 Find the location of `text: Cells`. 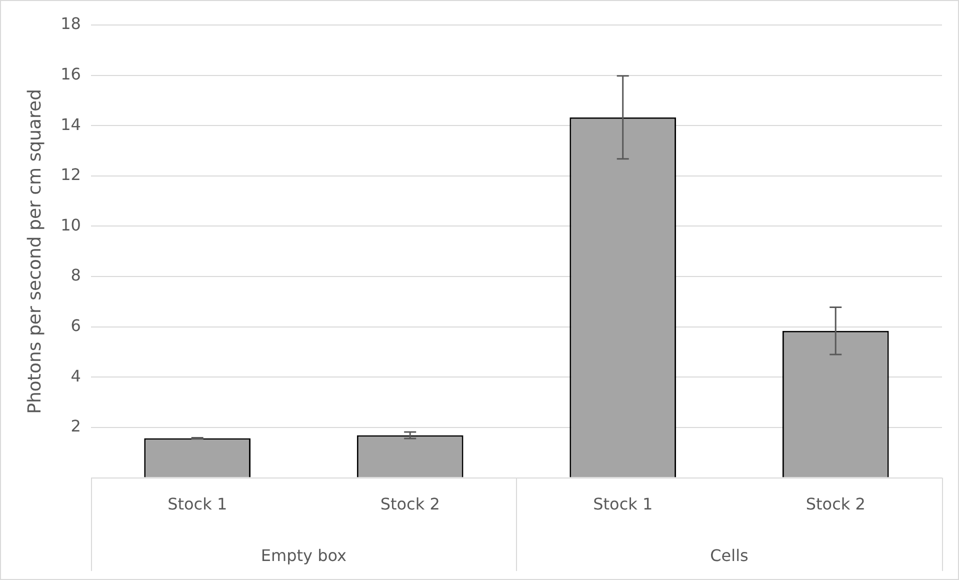

text: Cells is located at coordinates (729, 556).